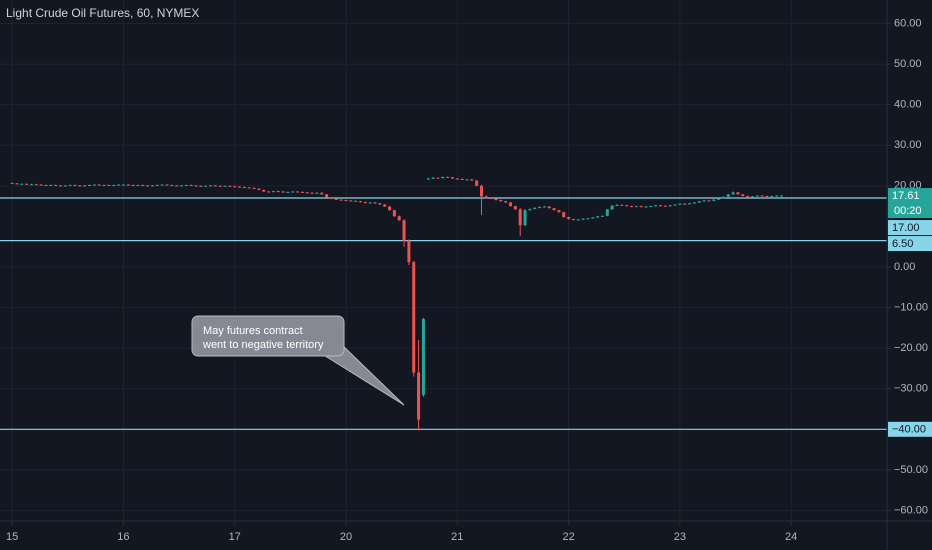 The height and width of the screenshot is (550, 932). What do you see at coordinates (911, 510) in the screenshot?
I see `y-tick-label: −60.00` at bounding box center [911, 510].